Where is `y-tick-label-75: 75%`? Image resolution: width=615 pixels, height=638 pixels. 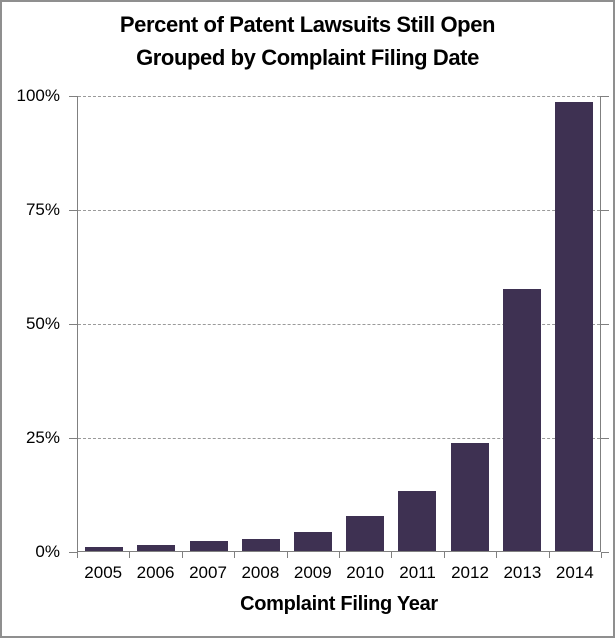
y-tick-label-75: 75% is located at coordinates (42, 209).